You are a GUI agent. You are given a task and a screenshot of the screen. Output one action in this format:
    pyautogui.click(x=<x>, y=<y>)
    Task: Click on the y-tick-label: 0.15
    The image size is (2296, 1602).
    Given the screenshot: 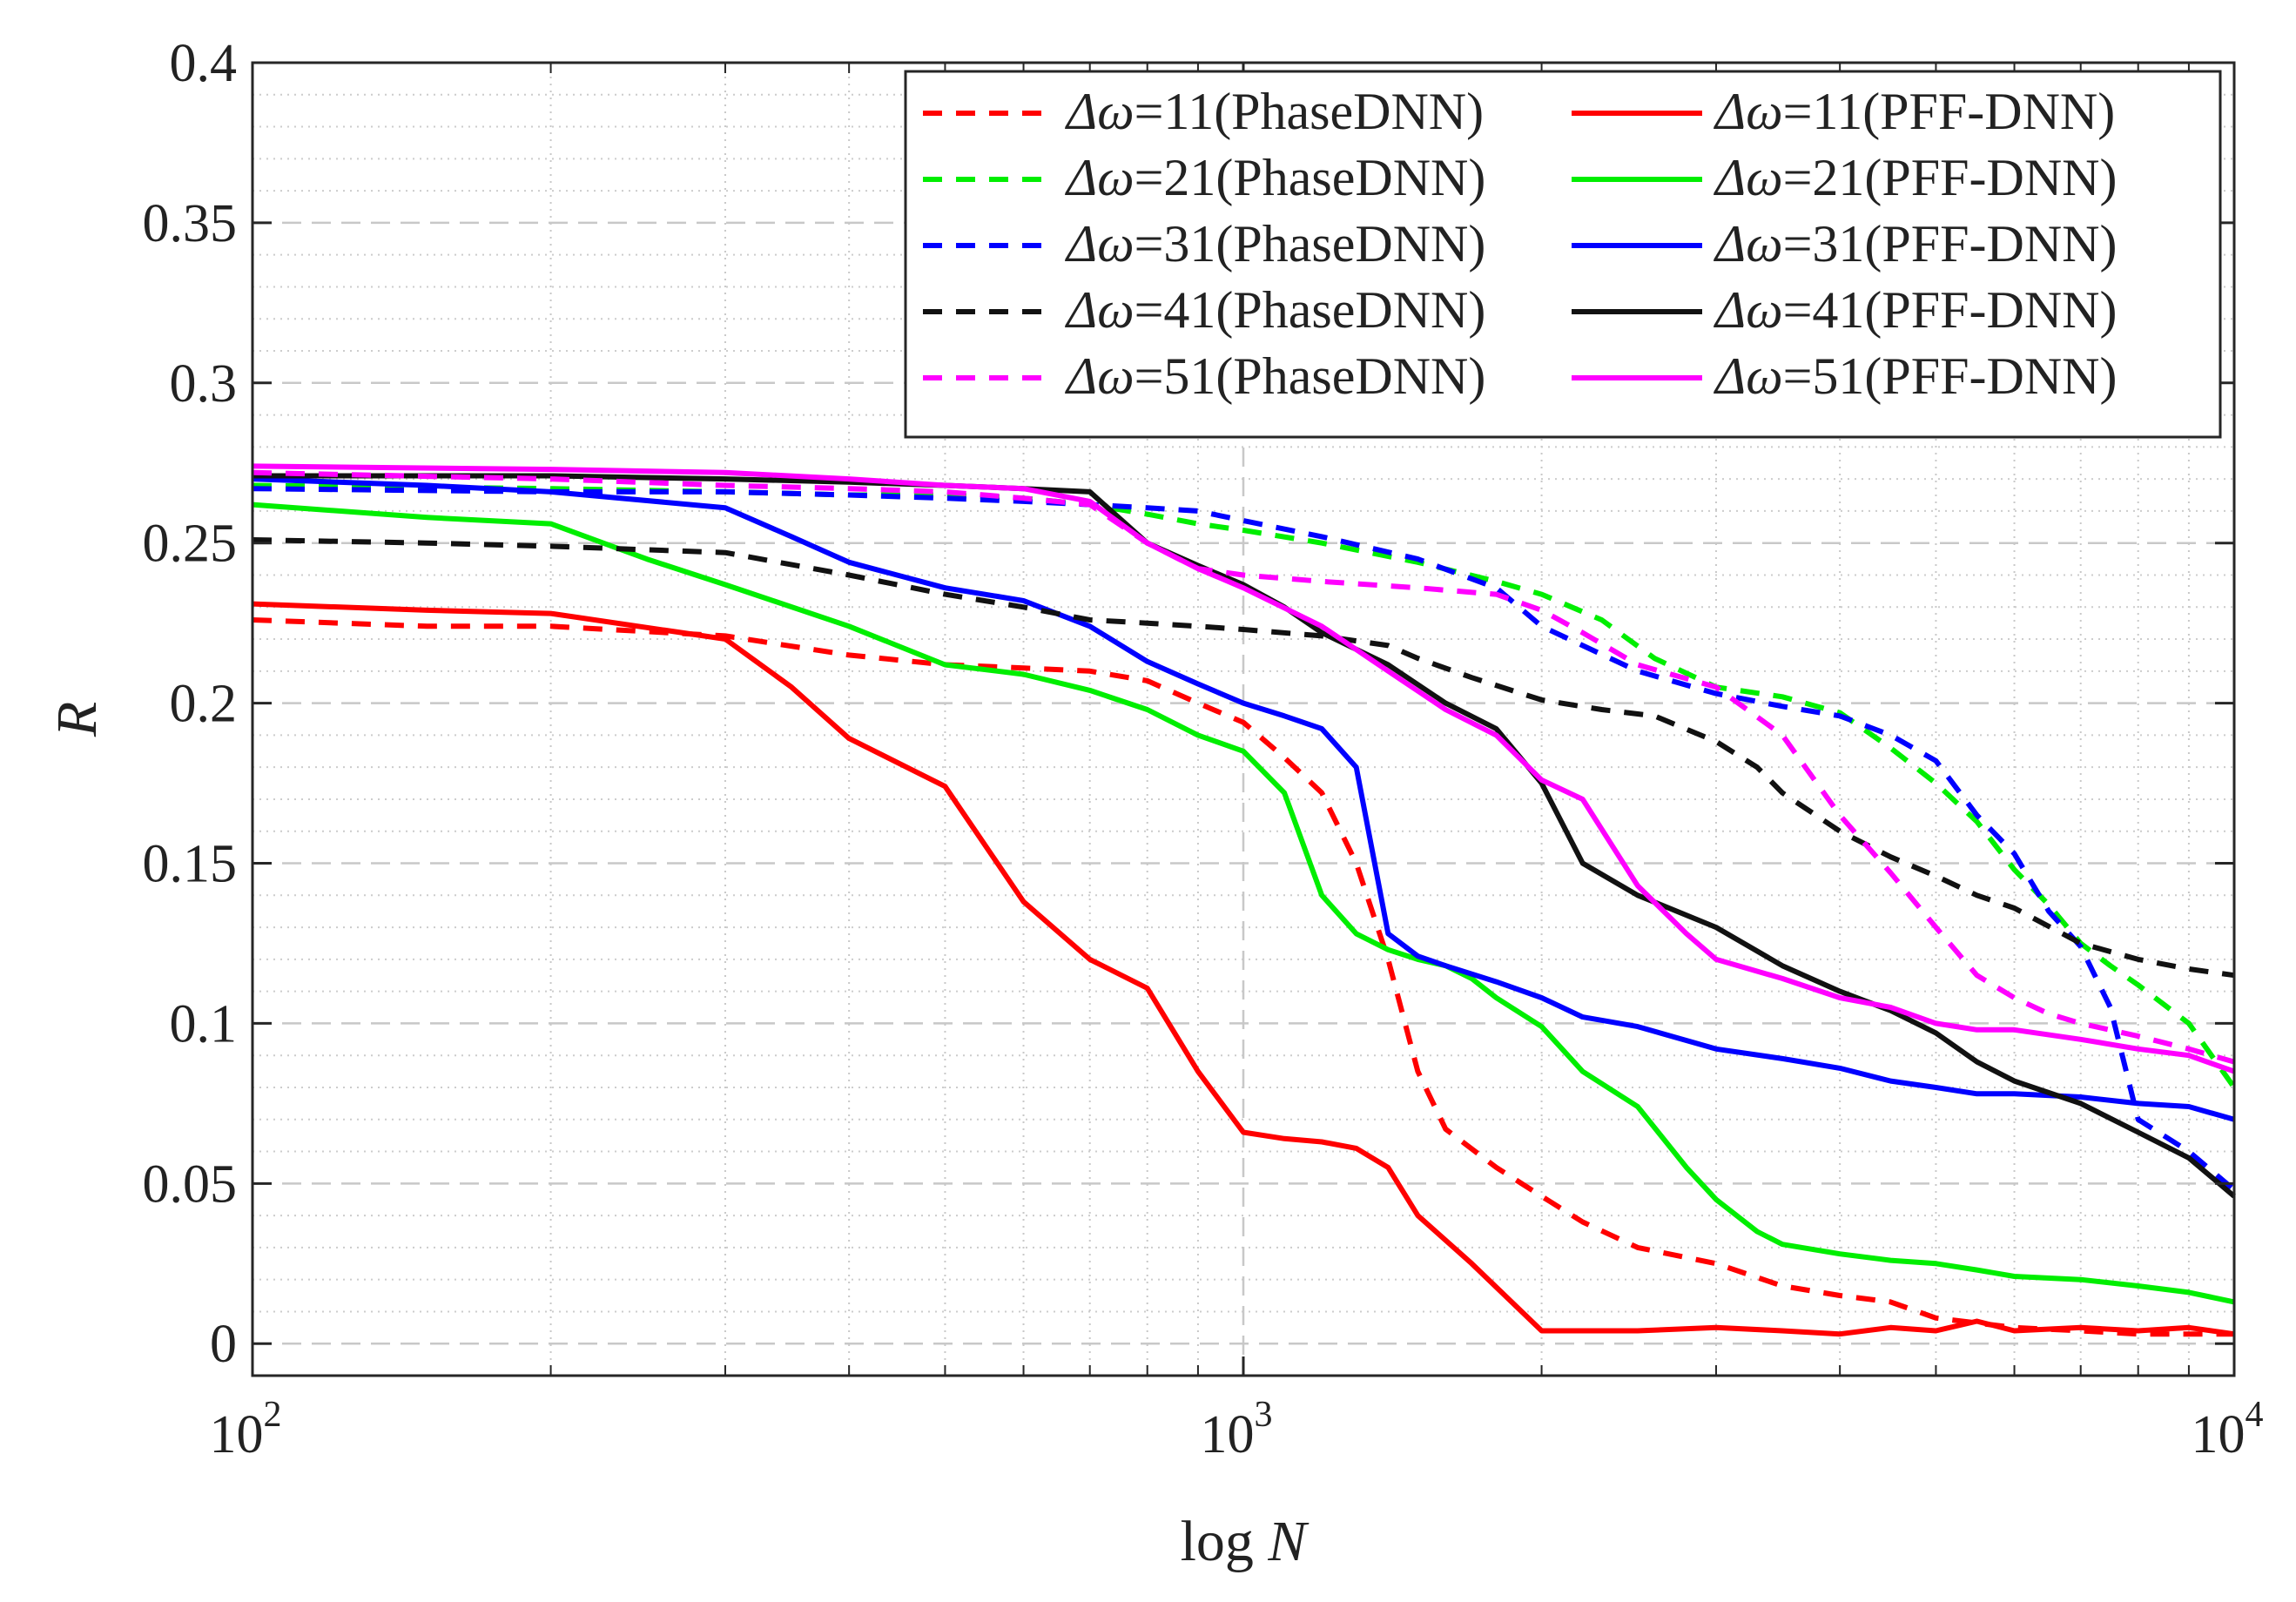 What is the action you would take?
    pyautogui.click(x=191, y=864)
    